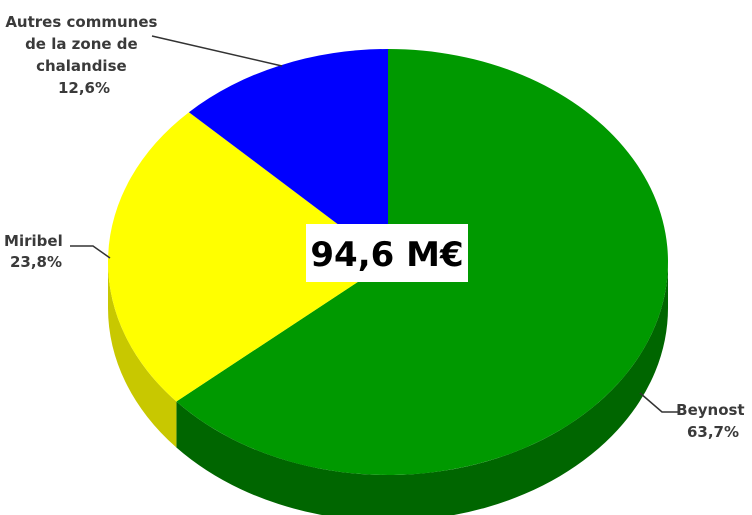 The width and height of the screenshot is (752, 515). What do you see at coordinates (36, 251) in the screenshot?
I see `slice-label-miribel: Miribel 23,8%` at bounding box center [36, 251].